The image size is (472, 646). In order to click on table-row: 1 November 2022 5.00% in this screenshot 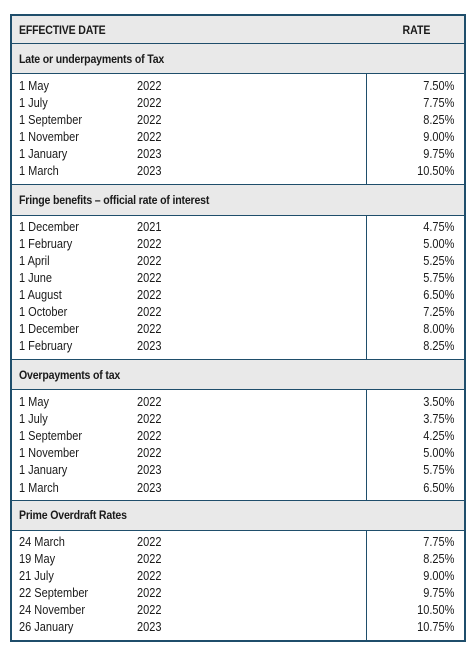, I will do `click(238, 454)`.